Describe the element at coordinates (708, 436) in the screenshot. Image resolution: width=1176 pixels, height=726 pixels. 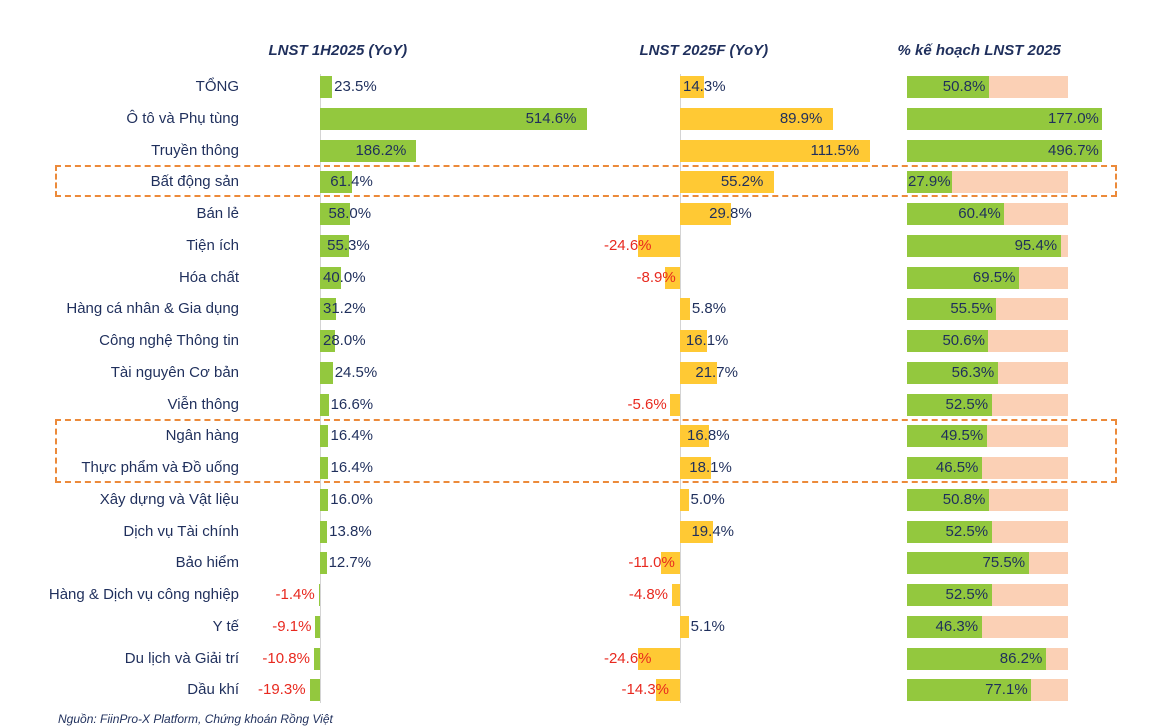
I see `value-label-s2-ngan-hang: 16.8%` at that location.